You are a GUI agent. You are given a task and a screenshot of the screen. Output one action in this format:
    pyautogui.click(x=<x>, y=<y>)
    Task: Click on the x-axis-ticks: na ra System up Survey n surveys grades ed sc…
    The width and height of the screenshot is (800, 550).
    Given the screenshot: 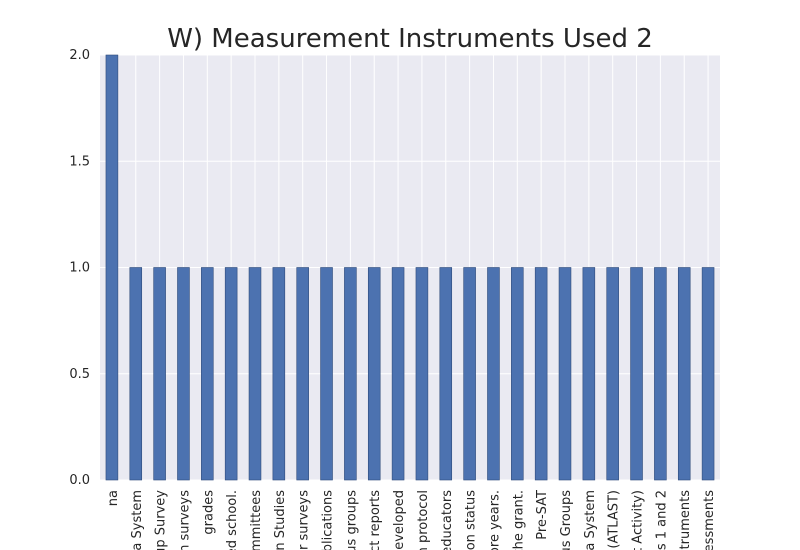 What is the action you would take?
    pyautogui.click(x=411, y=520)
    